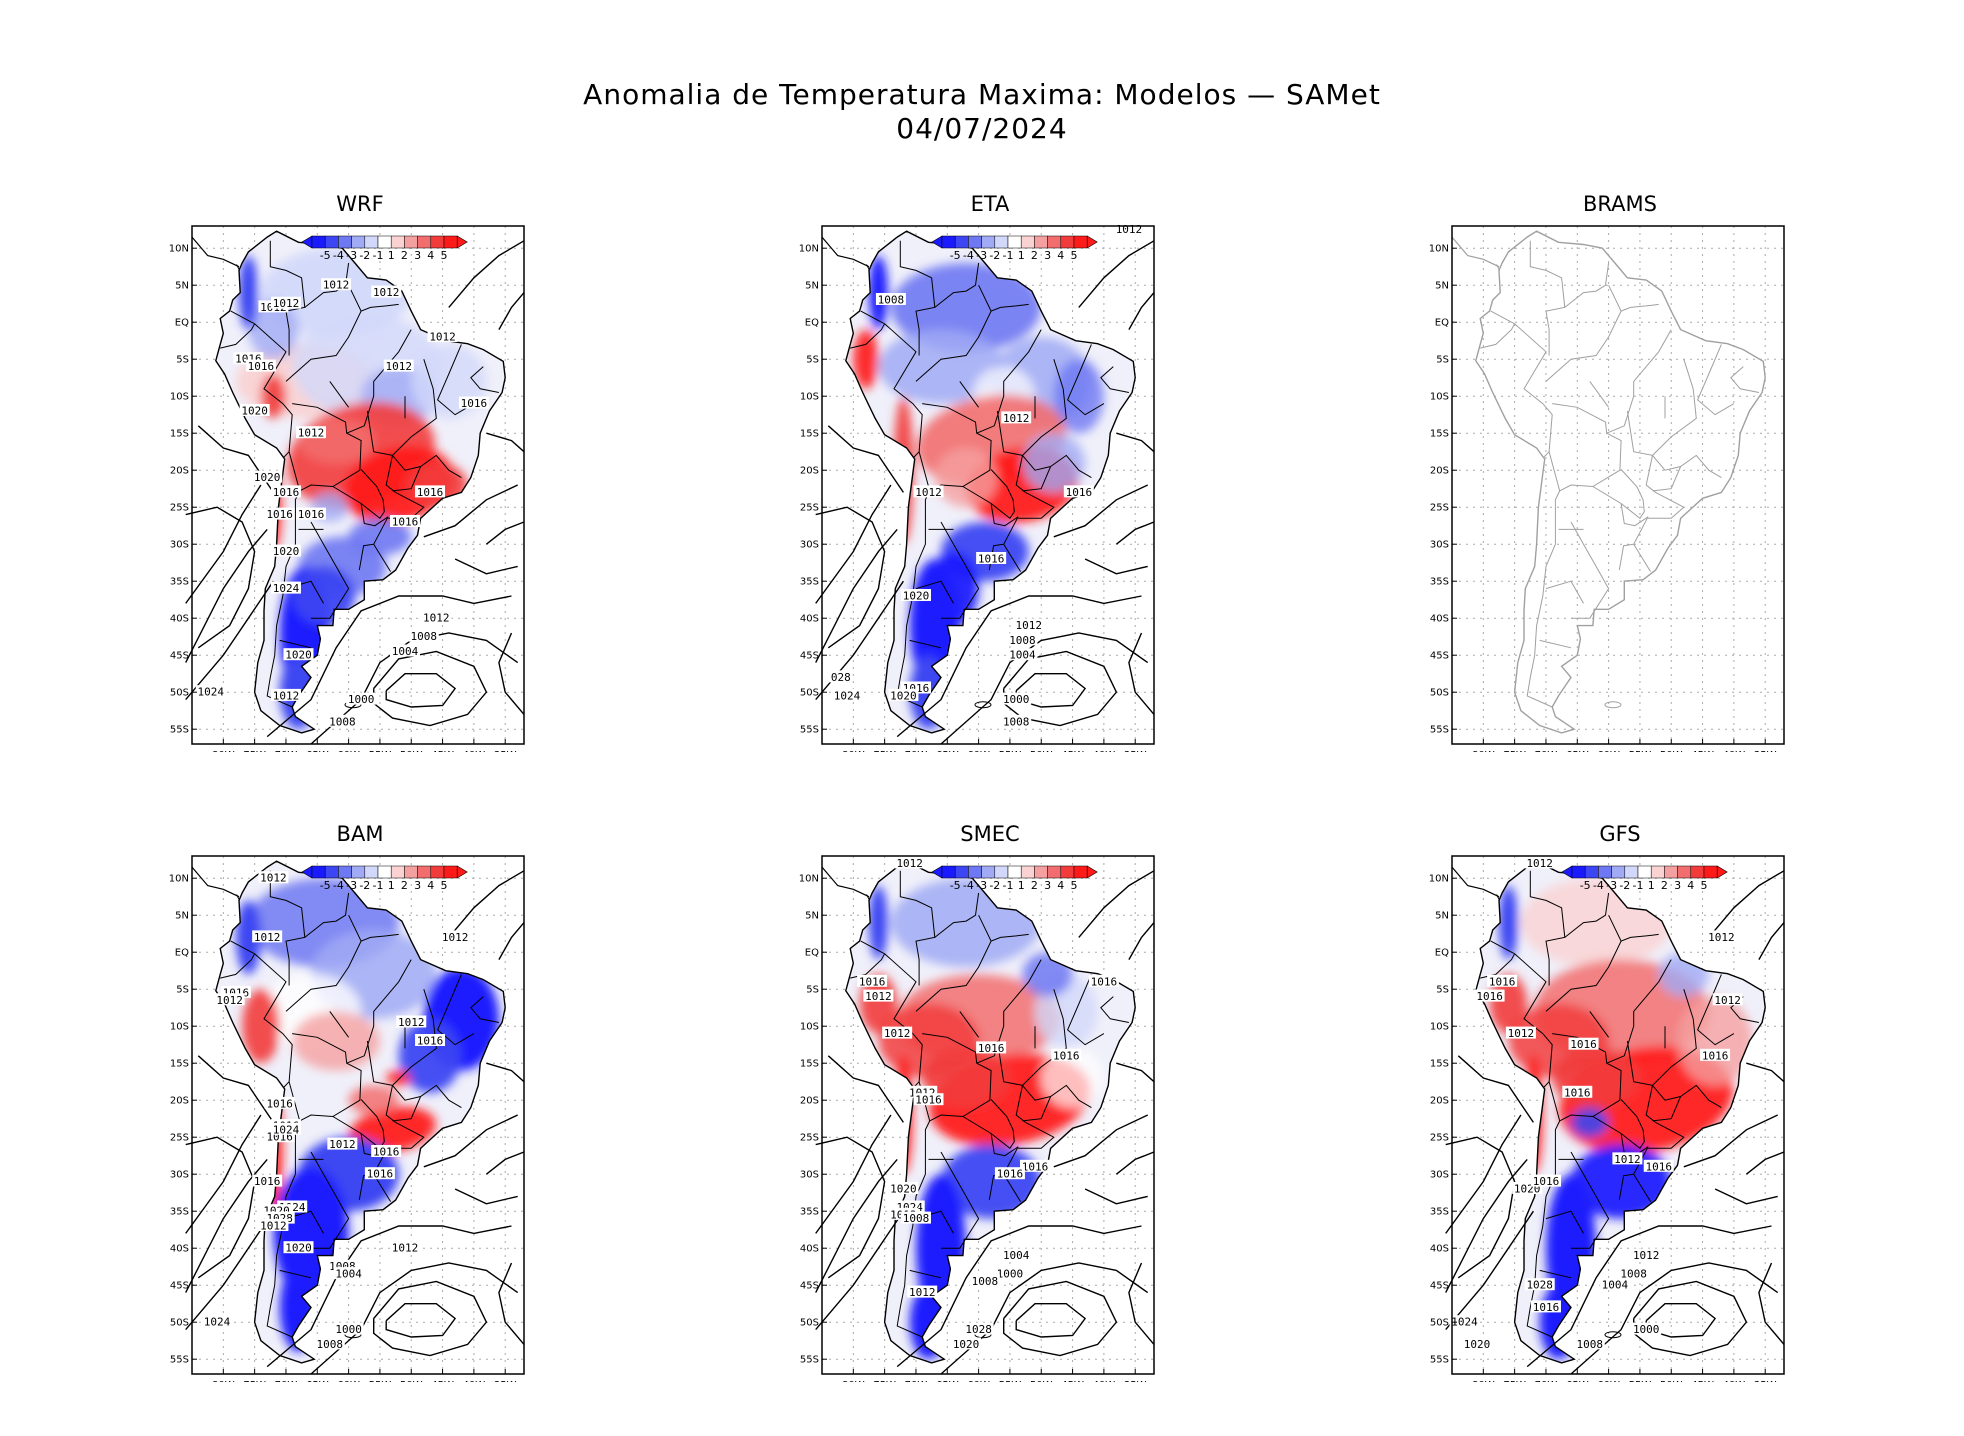  I want to click on borders, so click(1619, 474).